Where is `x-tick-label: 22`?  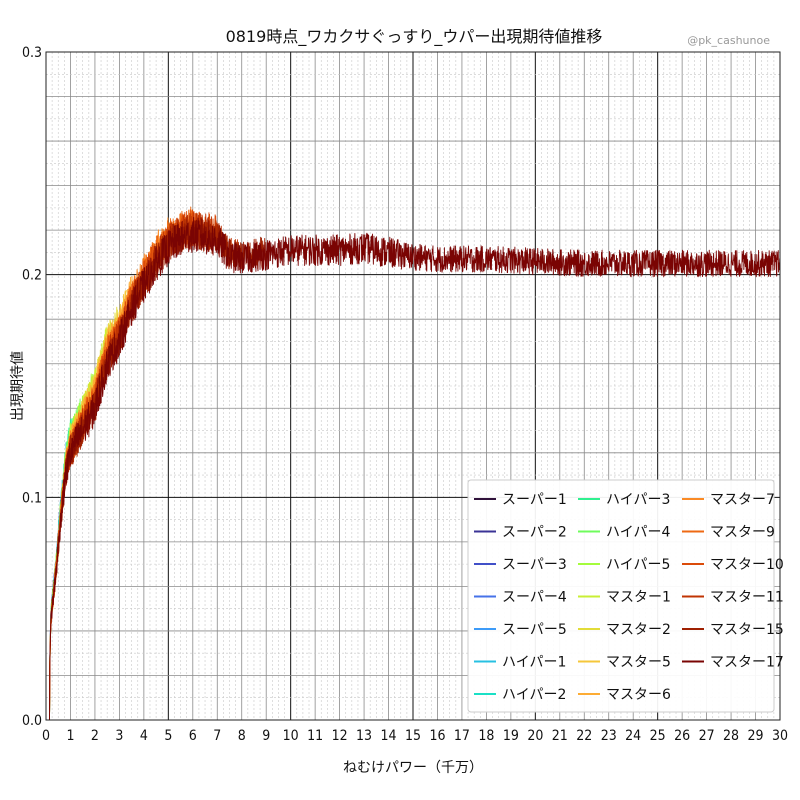 x-tick-label: 22 is located at coordinates (584, 736).